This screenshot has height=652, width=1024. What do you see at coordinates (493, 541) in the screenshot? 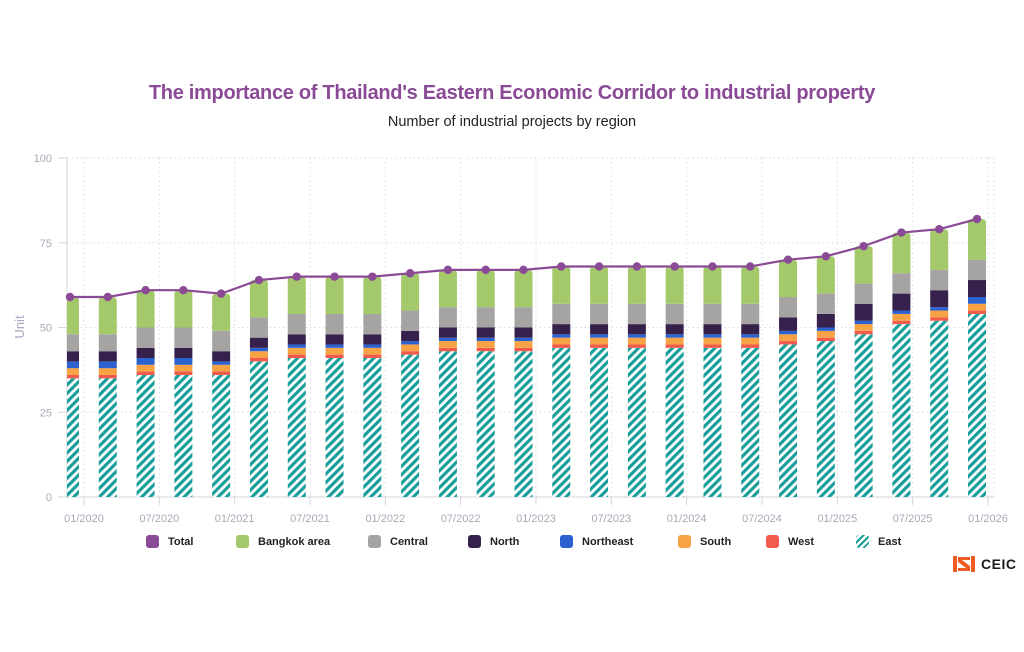
I see `legend-item-north: North` at bounding box center [493, 541].